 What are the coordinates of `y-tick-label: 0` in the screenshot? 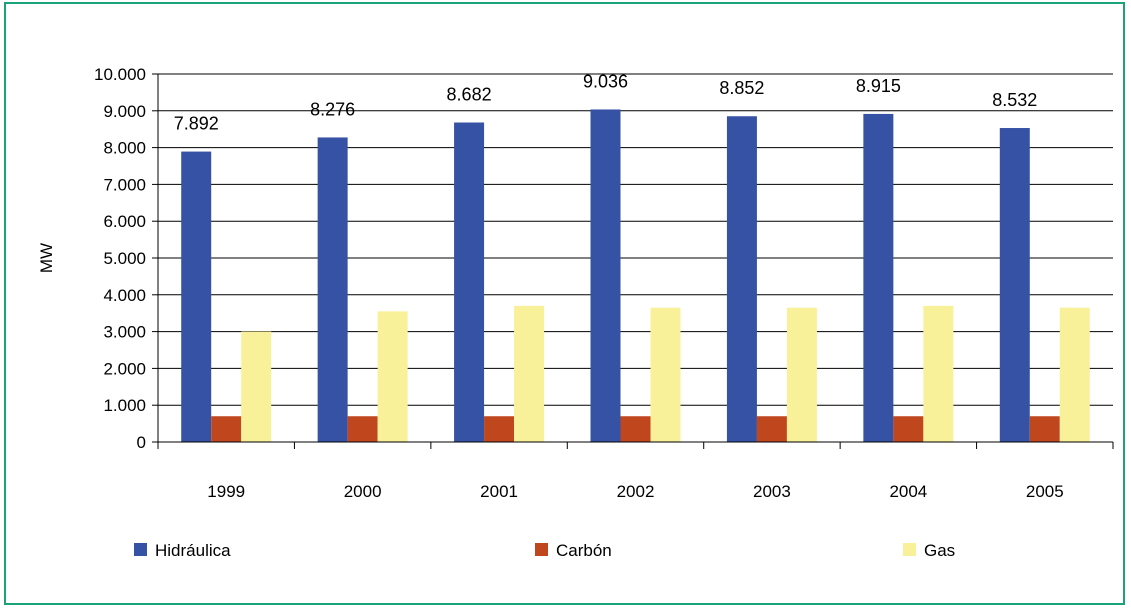 It's located at (141, 442).